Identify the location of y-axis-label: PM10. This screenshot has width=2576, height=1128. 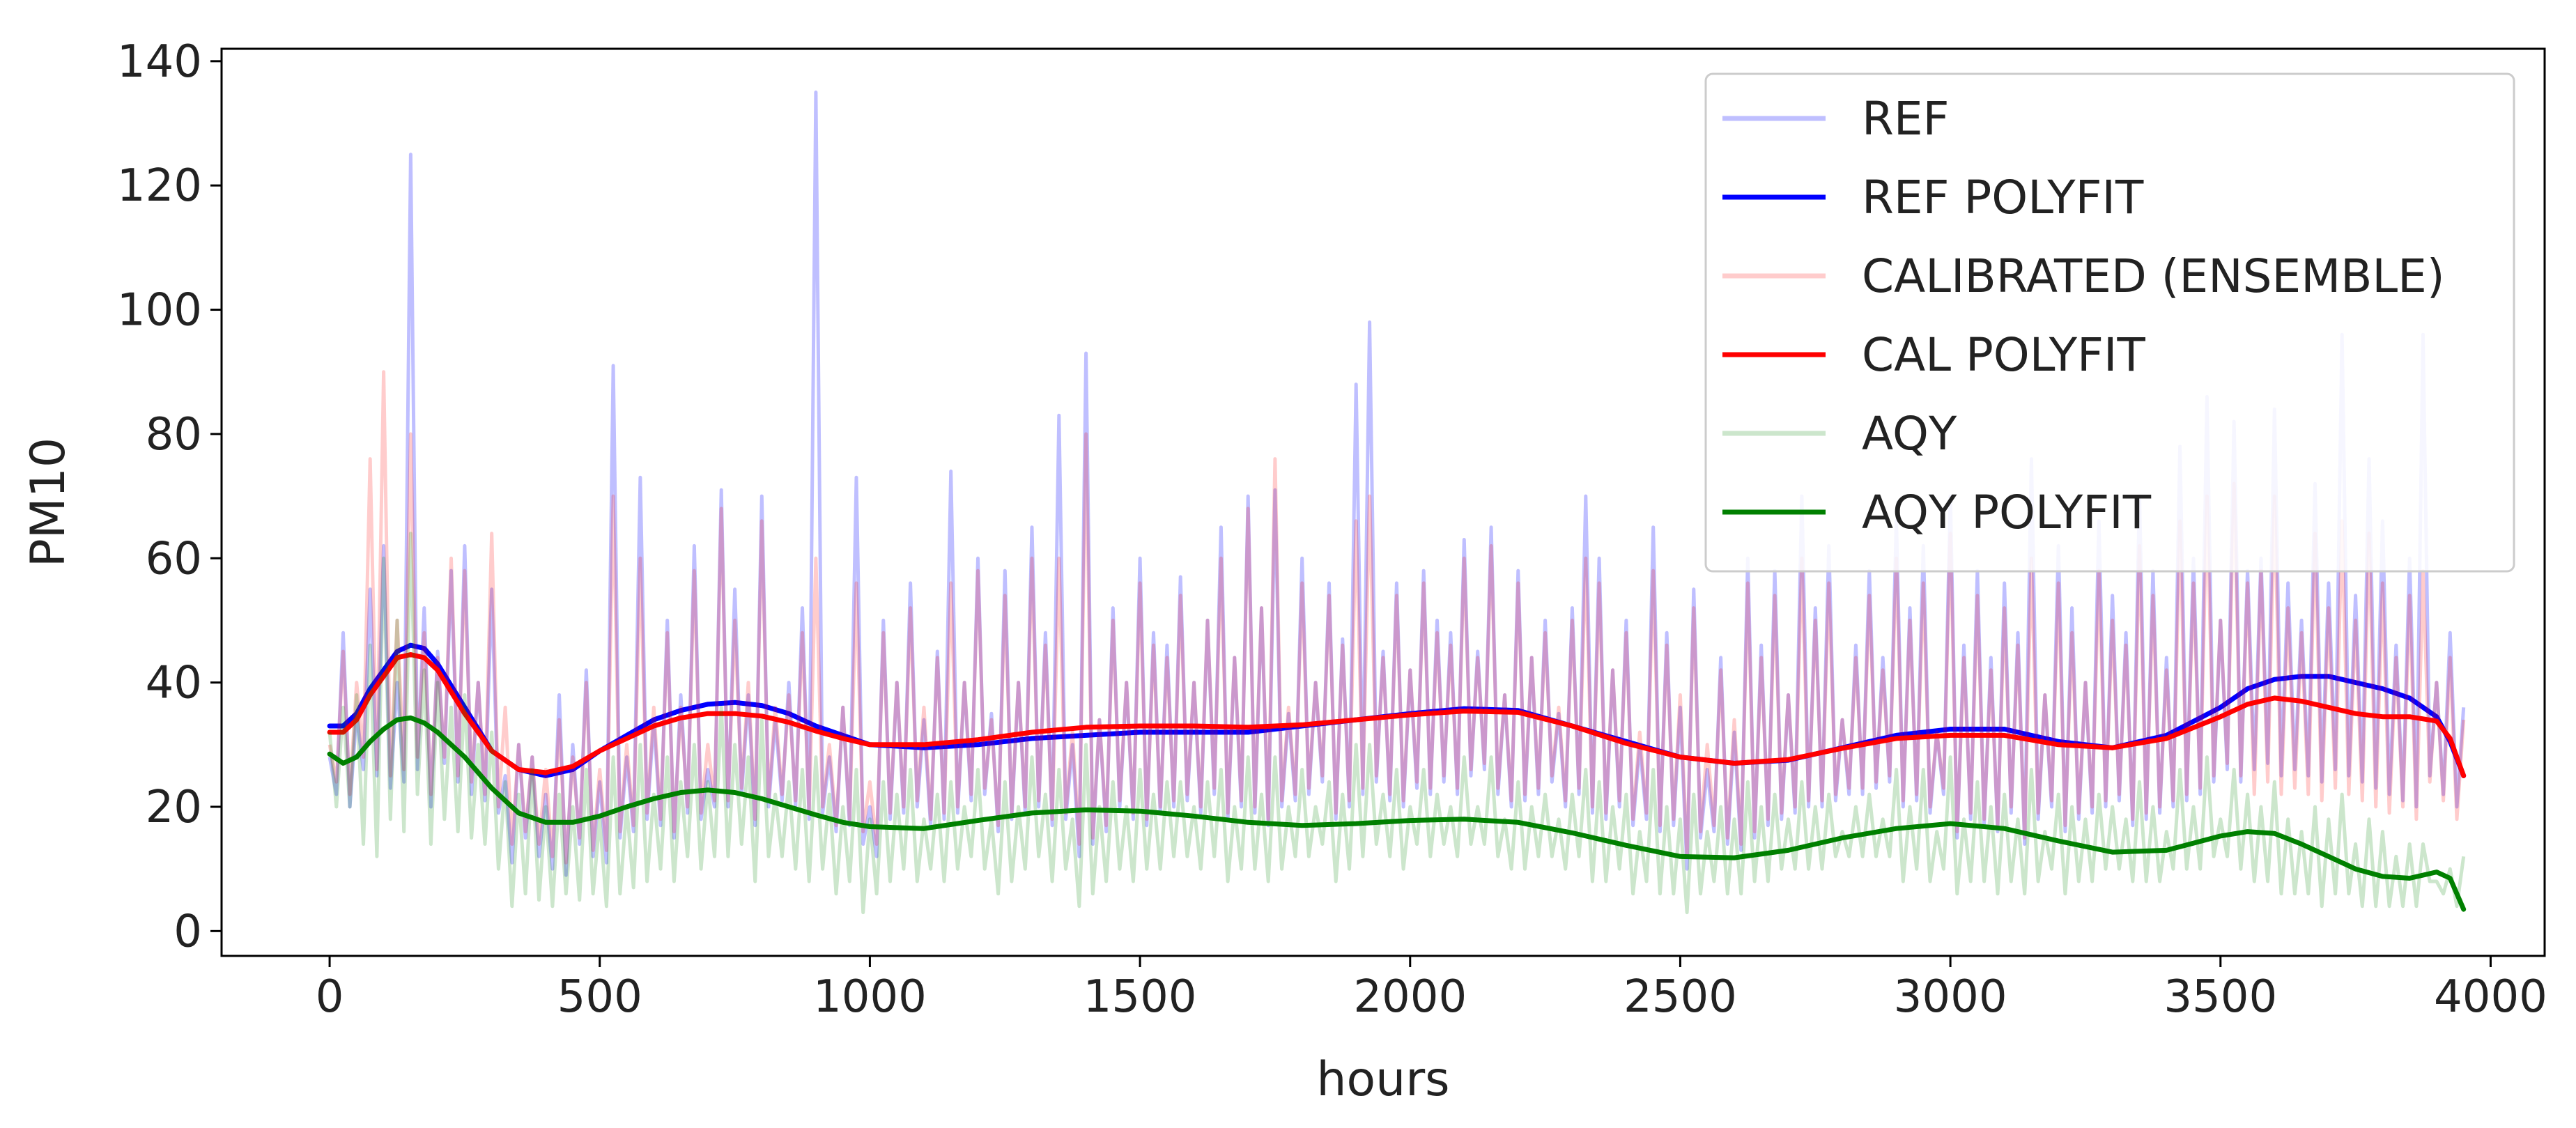
(48, 502).